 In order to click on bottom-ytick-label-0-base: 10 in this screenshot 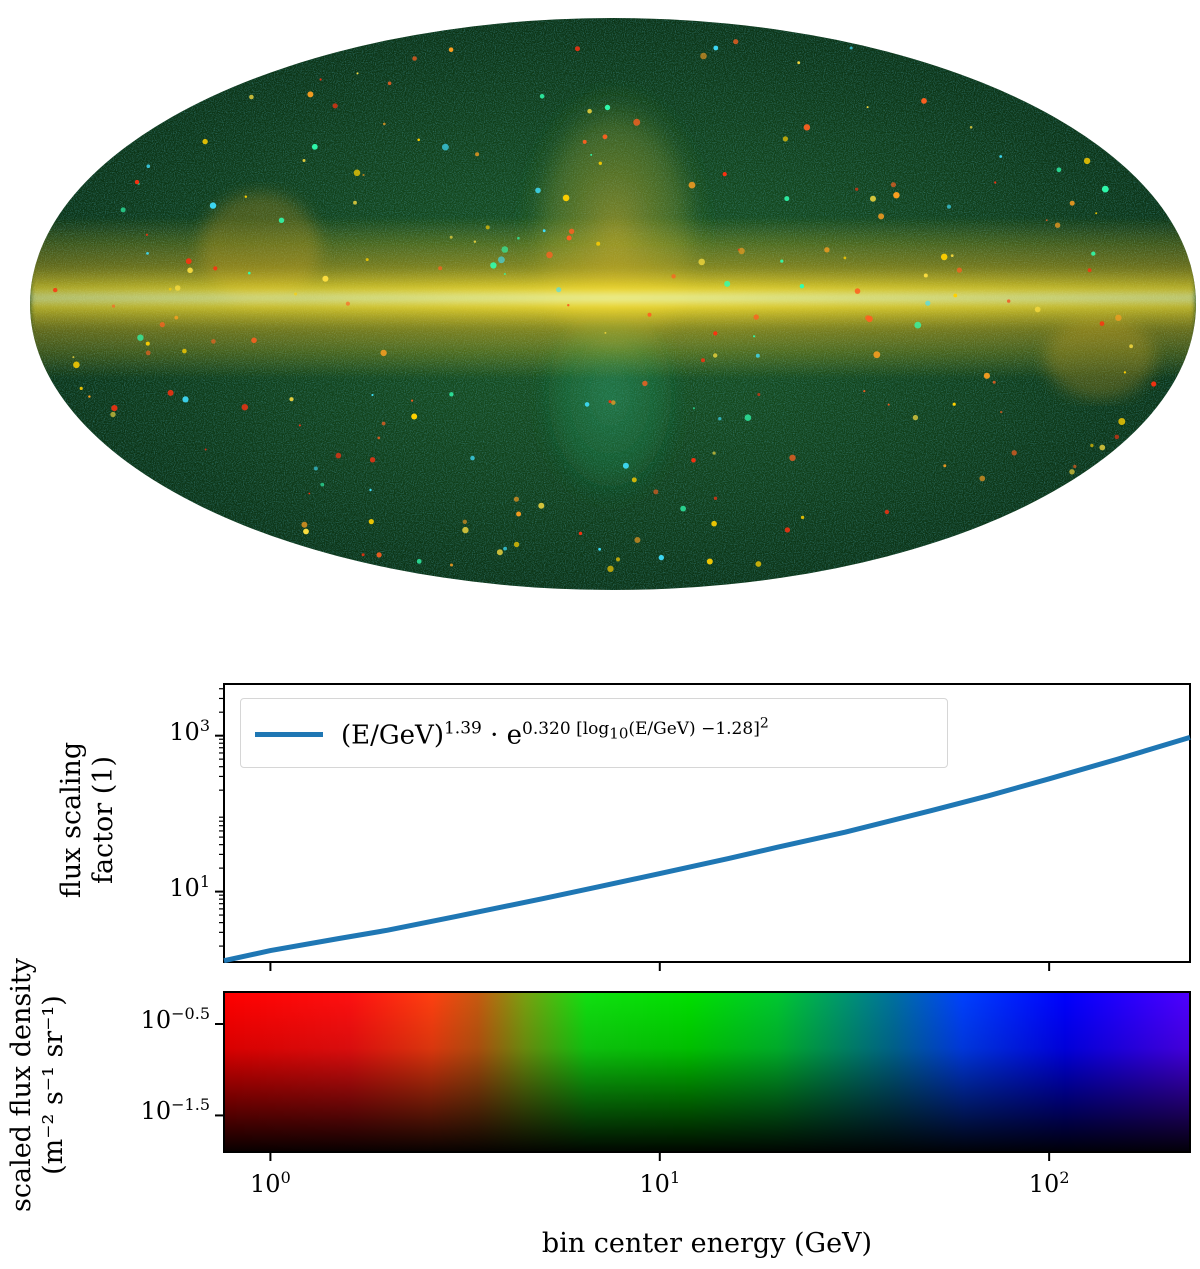, I will do `click(156, 1020)`.